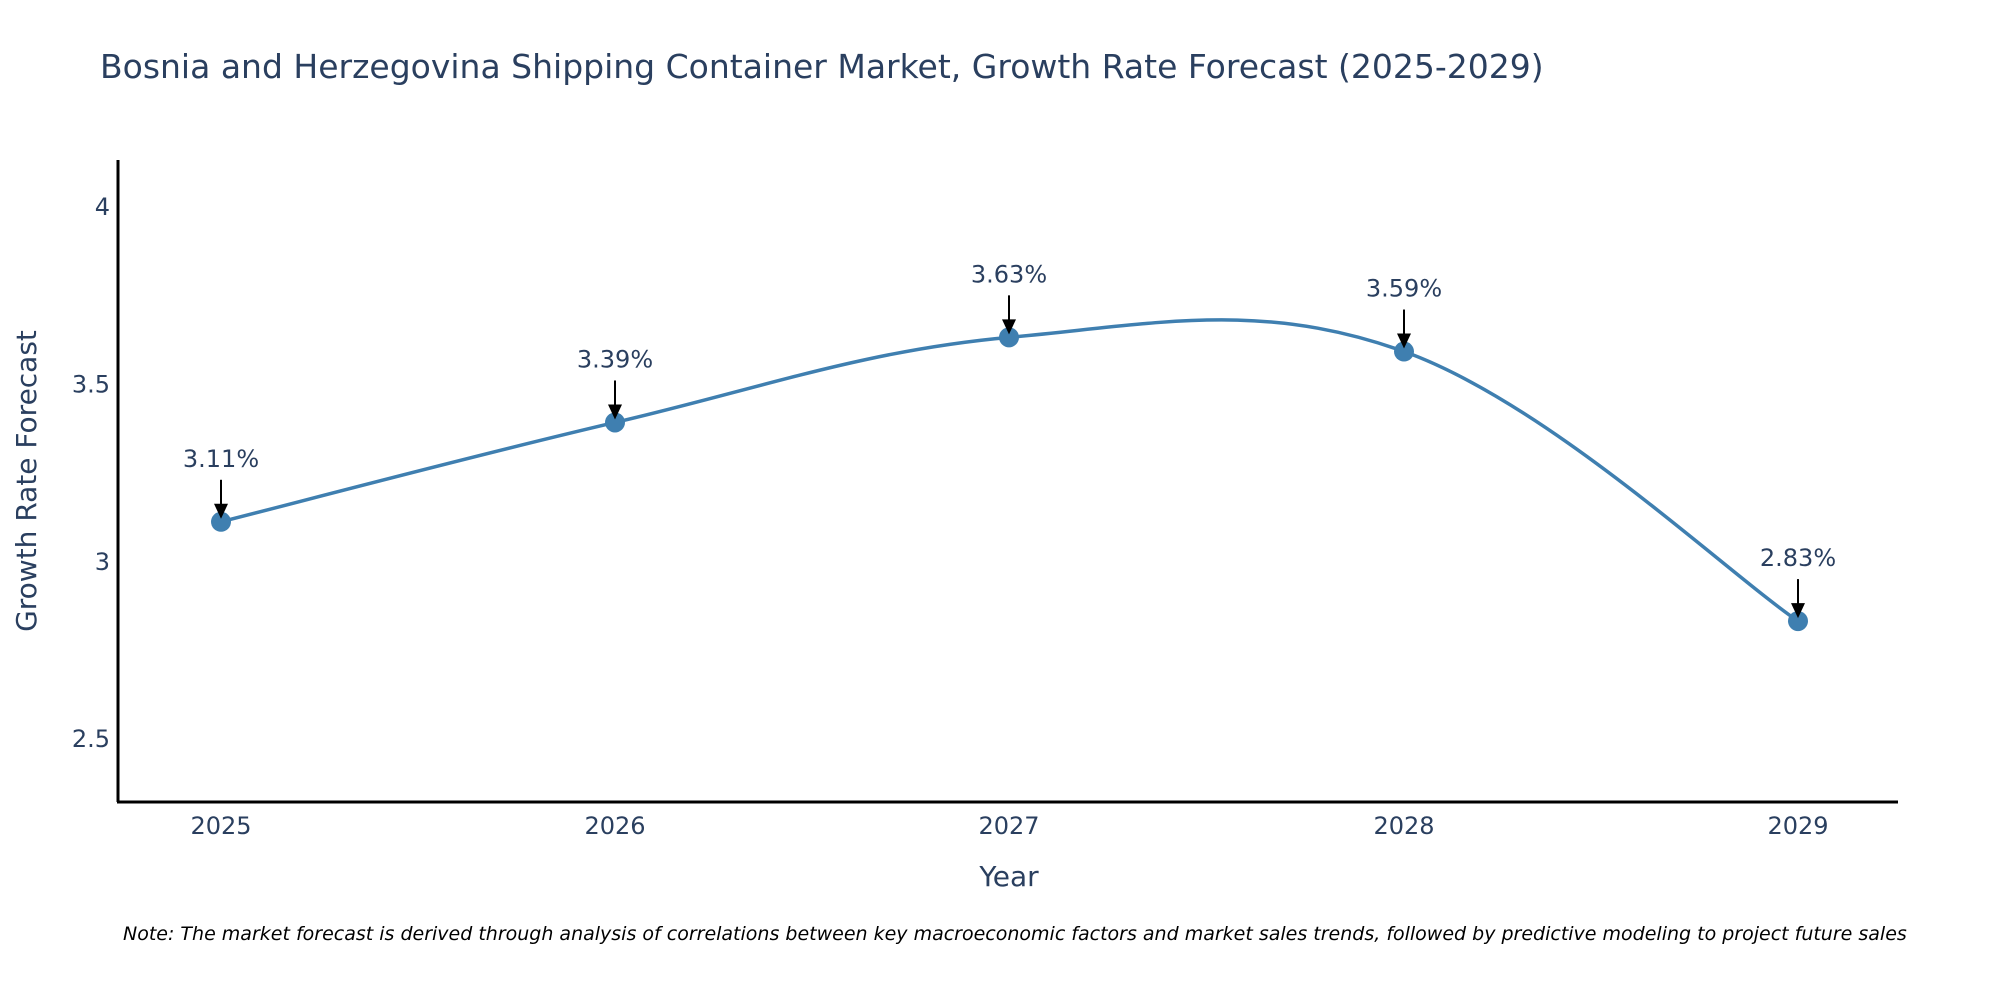 The image size is (2000, 1000). What do you see at coordinates (1404, 289) in the screenshot?
I see `data-label: 3.59%` at bounding box center [1404, 289].